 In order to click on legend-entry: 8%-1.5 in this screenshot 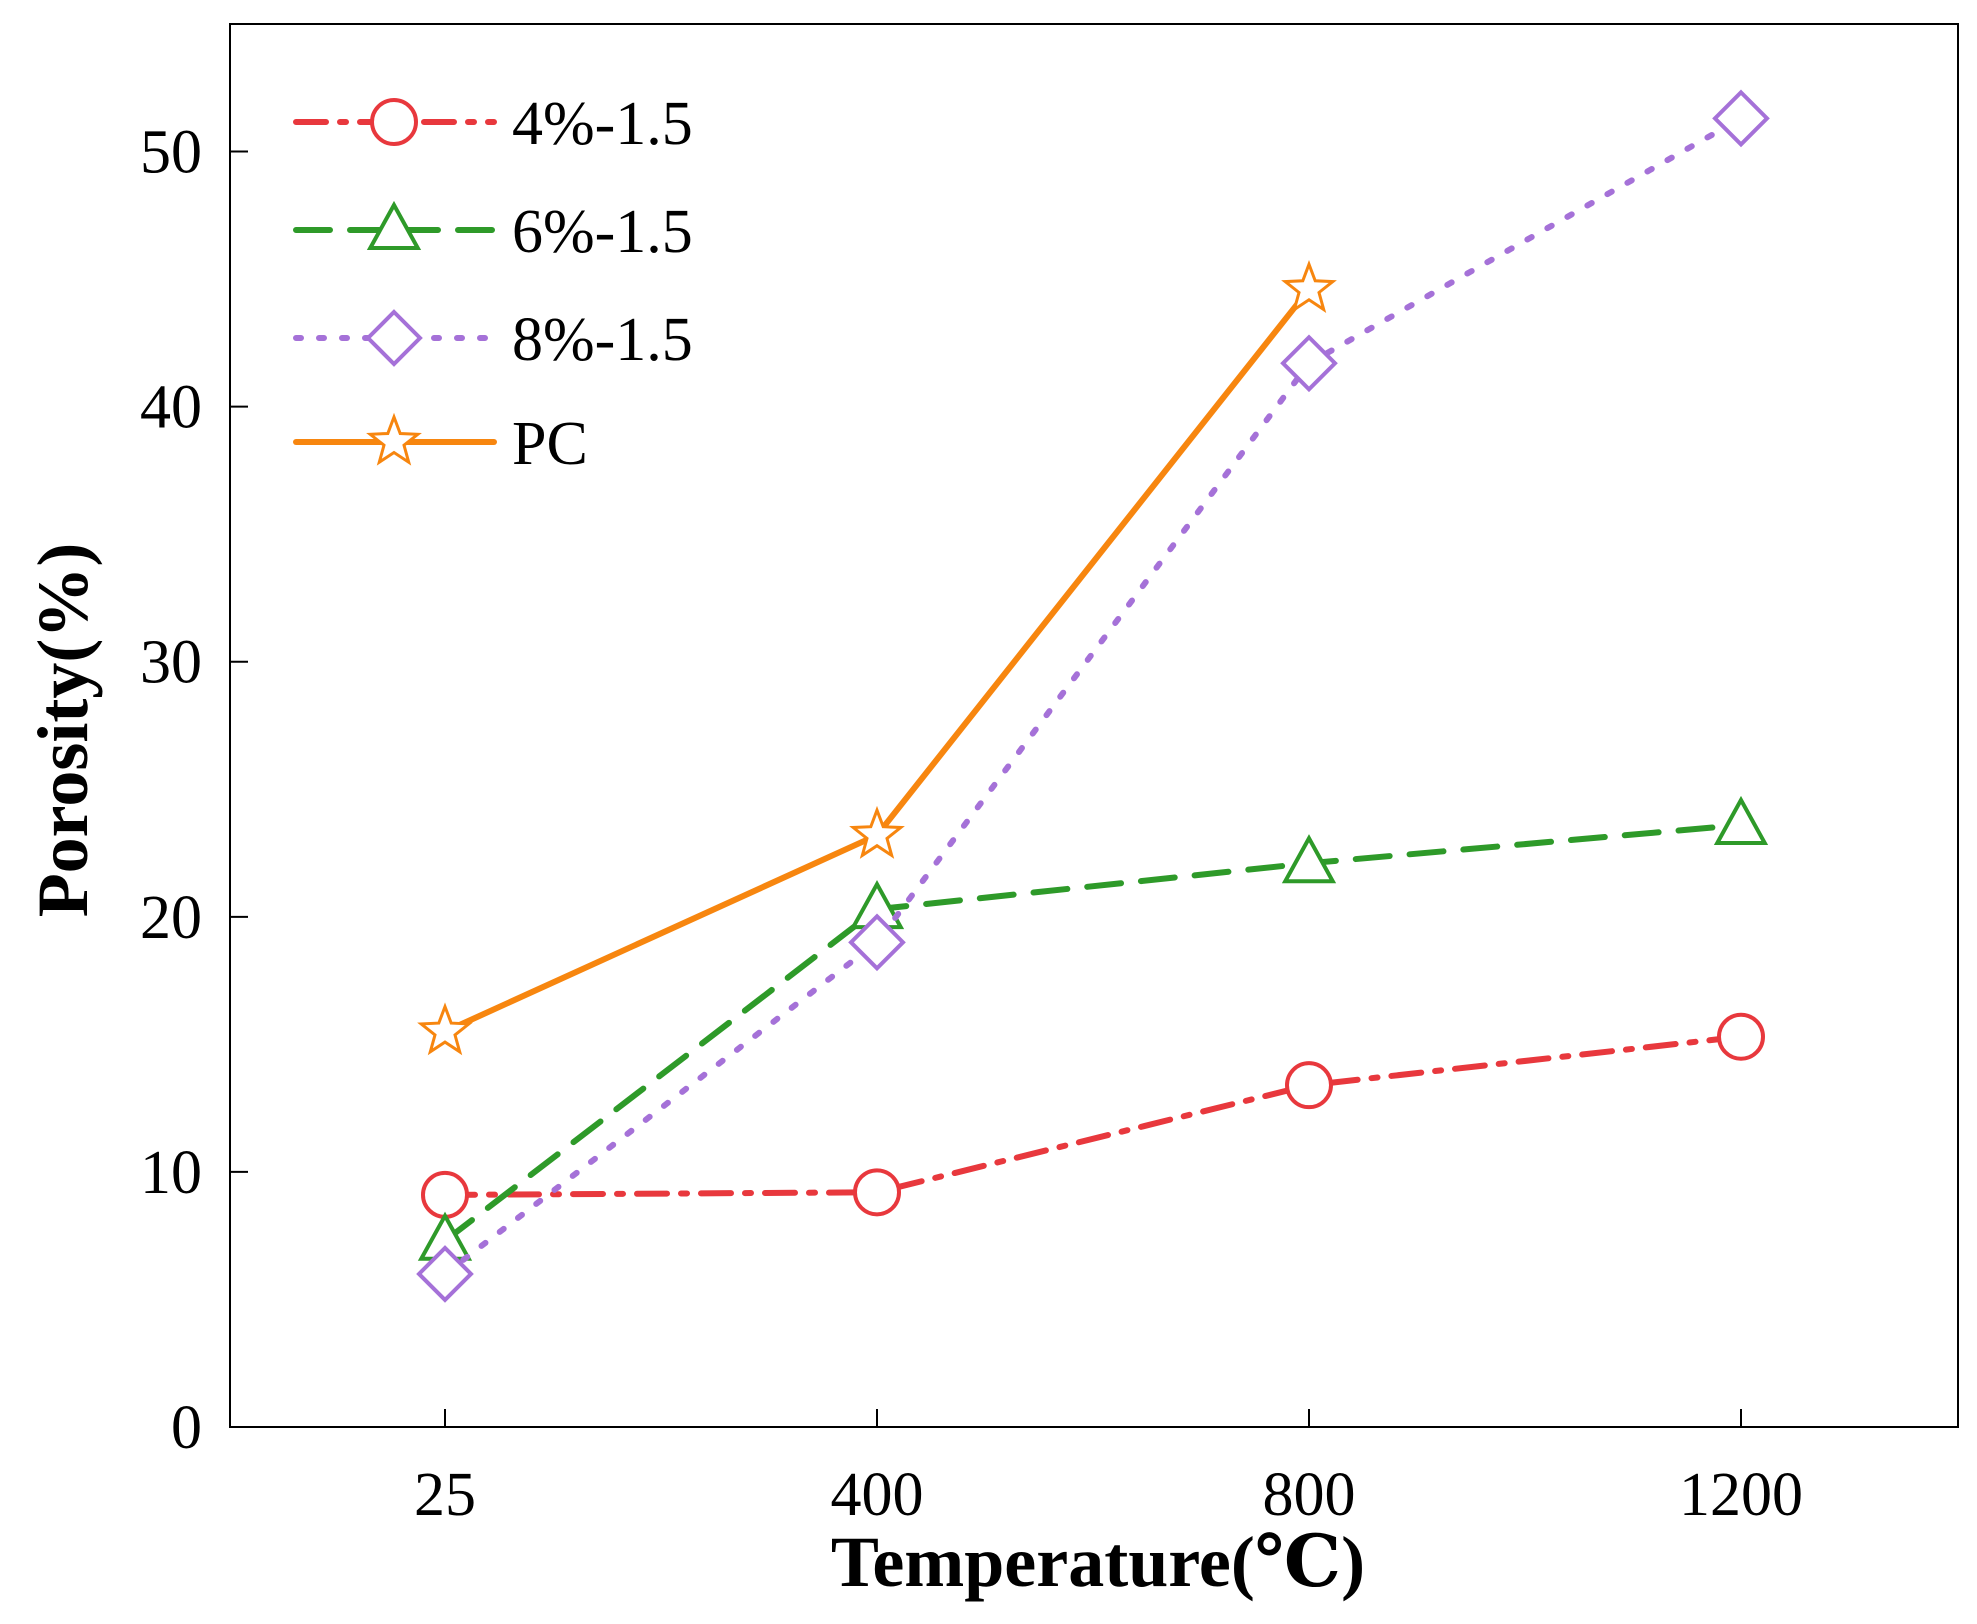, I will do `click(493, 340)`.